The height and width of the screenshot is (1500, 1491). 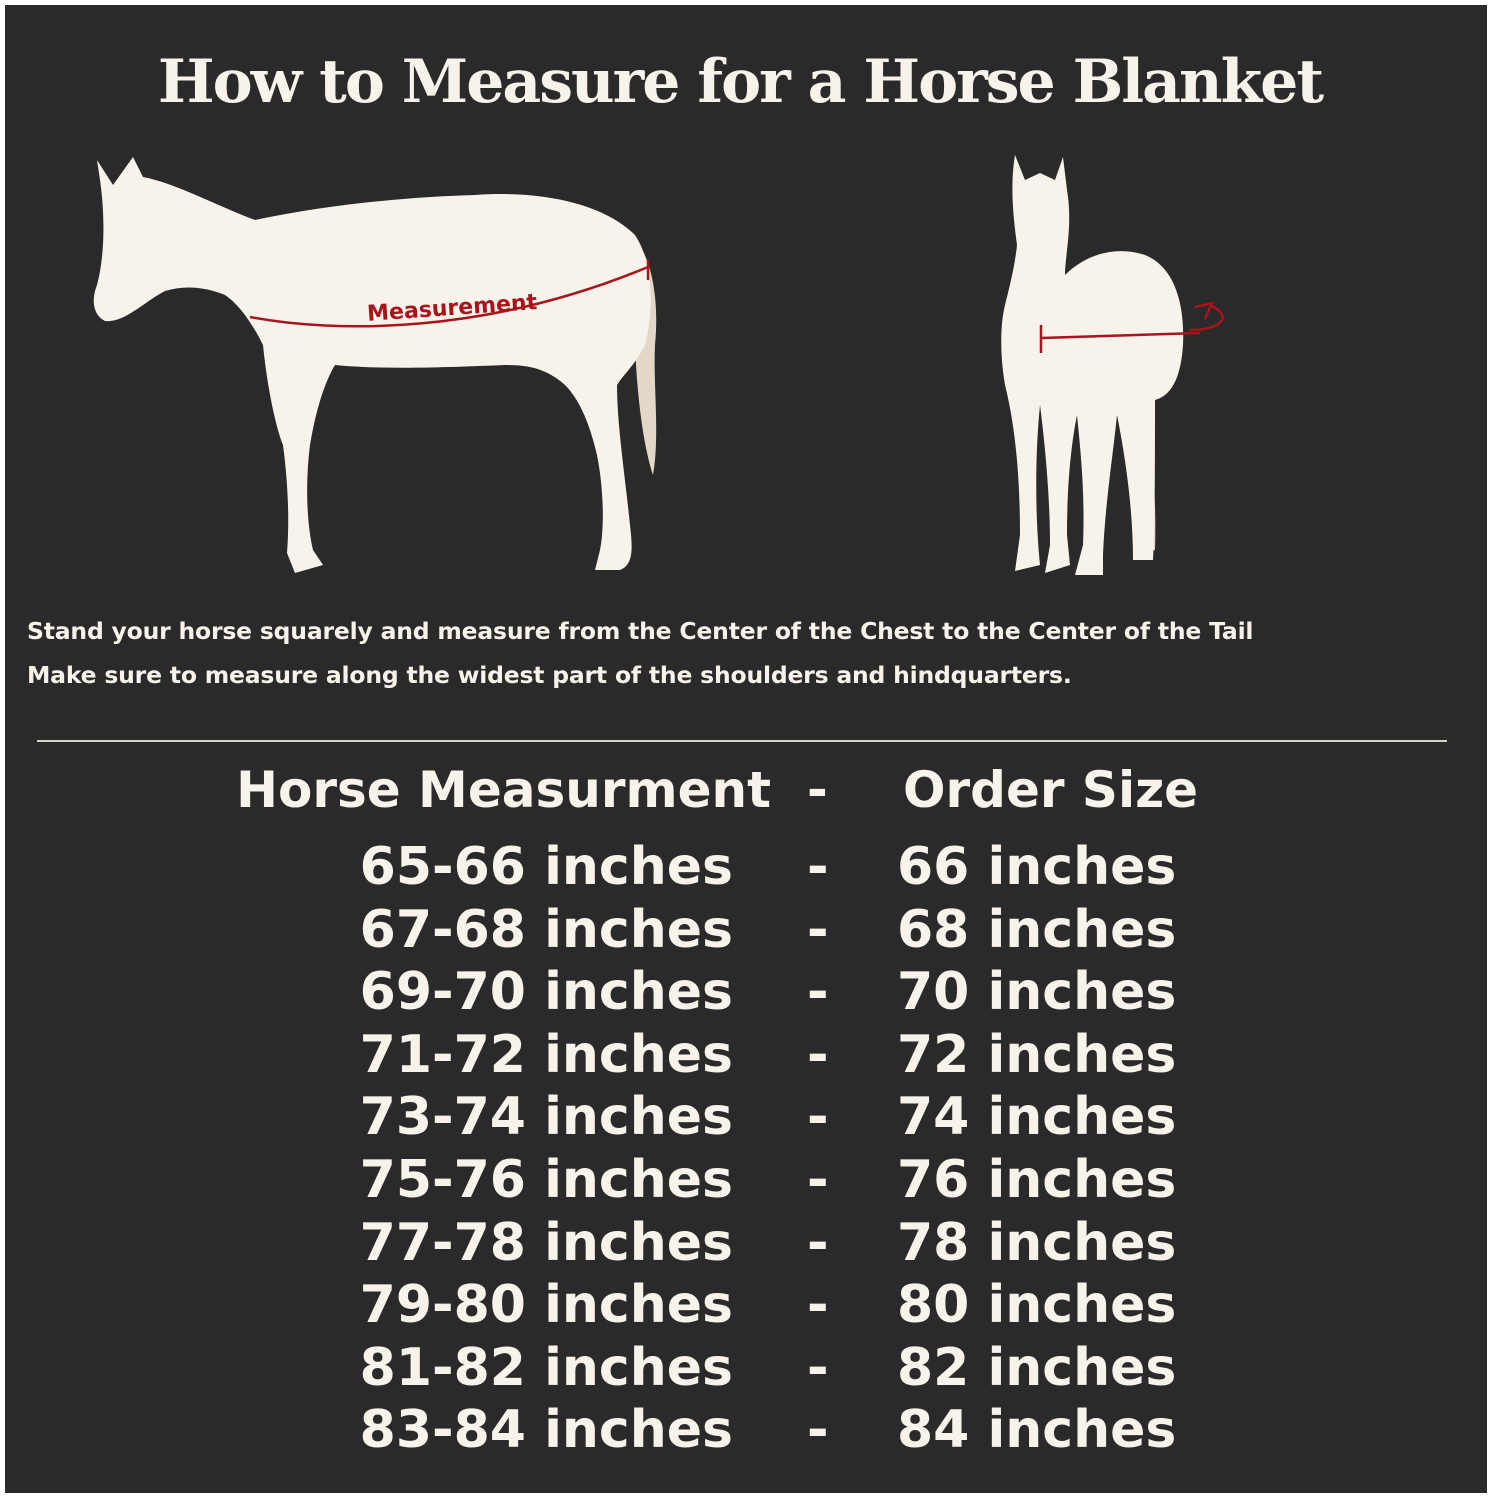 What do you see at coordinates (546, 867) in the screenshot?
I see `row-measurement: 65-66 inches` at bounding box center [546, 867].